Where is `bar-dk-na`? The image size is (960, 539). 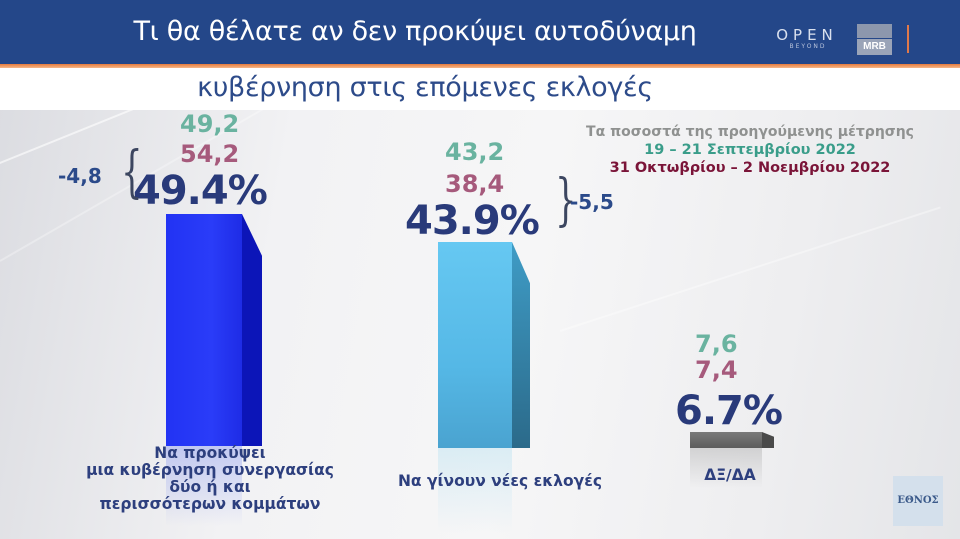
bar-dk-na is located at coordinates (732, 440).